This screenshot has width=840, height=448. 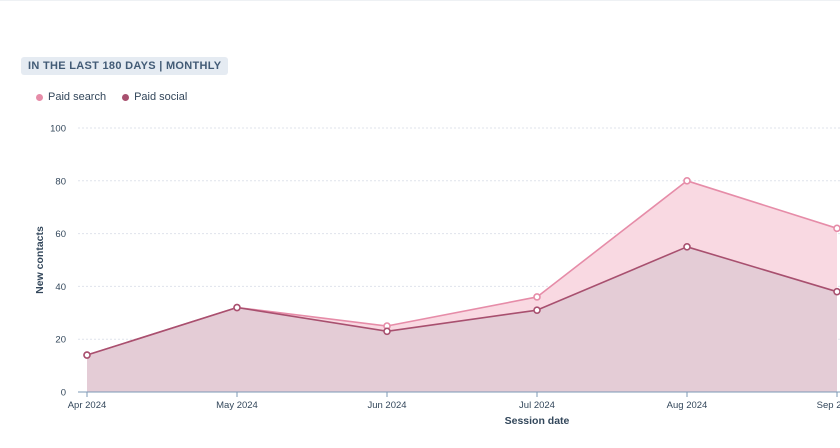 What do you see at coordinates (63, 393) in the screenshot?
I see `y-tick-label-0: 0` at bounding box center [63, 393].